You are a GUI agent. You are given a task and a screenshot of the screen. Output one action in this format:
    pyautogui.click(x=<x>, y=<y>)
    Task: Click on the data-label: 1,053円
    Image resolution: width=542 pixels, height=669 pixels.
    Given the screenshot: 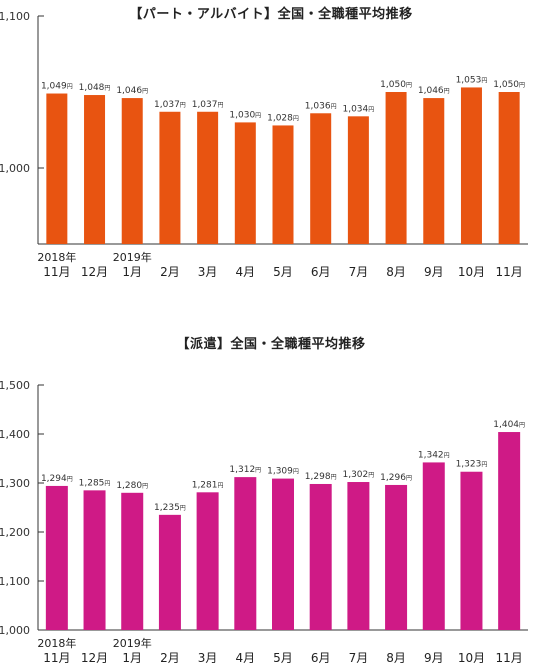 What is the action you would take?
    pyautogui.click(x=472, y=80)
    